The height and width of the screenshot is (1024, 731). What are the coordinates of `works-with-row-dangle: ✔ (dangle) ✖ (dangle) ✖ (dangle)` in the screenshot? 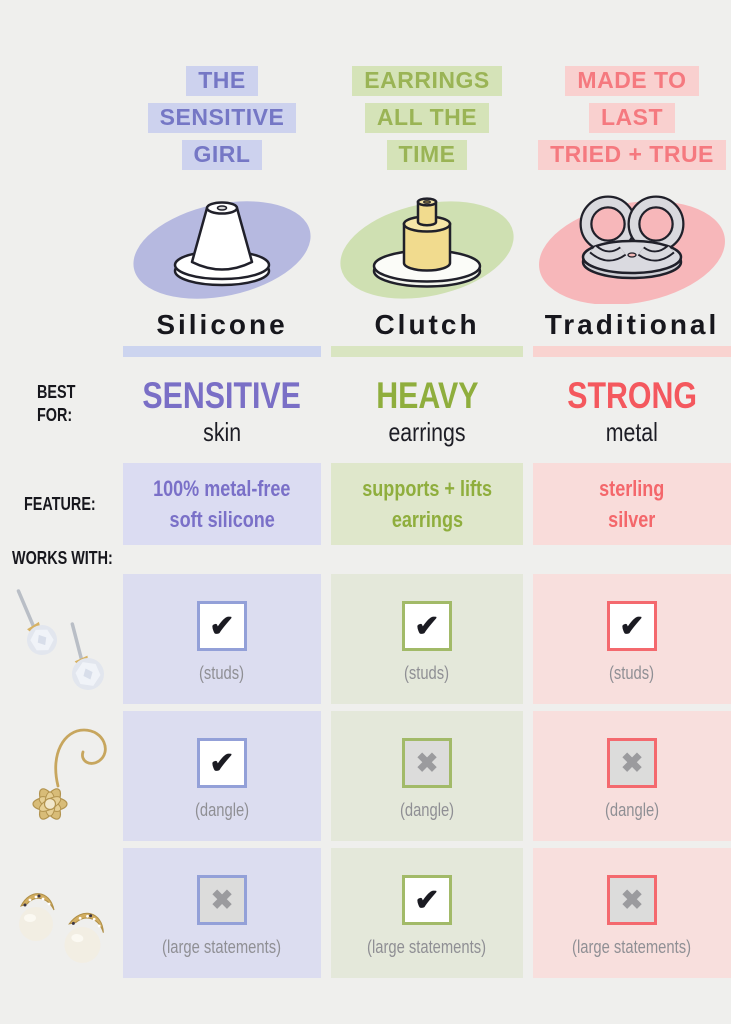 It's located at (365, 776).